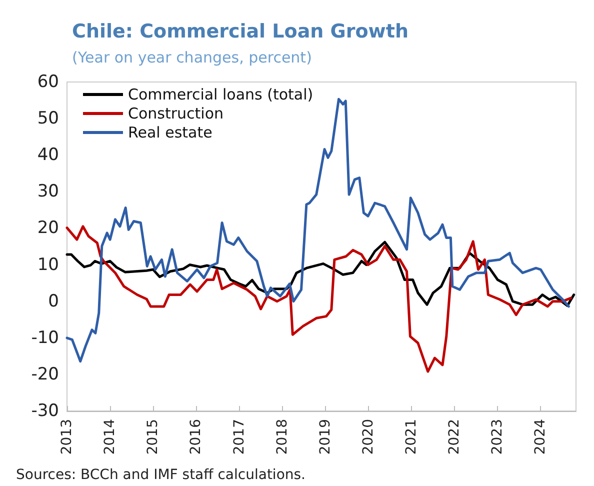  I want to click on y-tick-label: -20, so click(45, 374).